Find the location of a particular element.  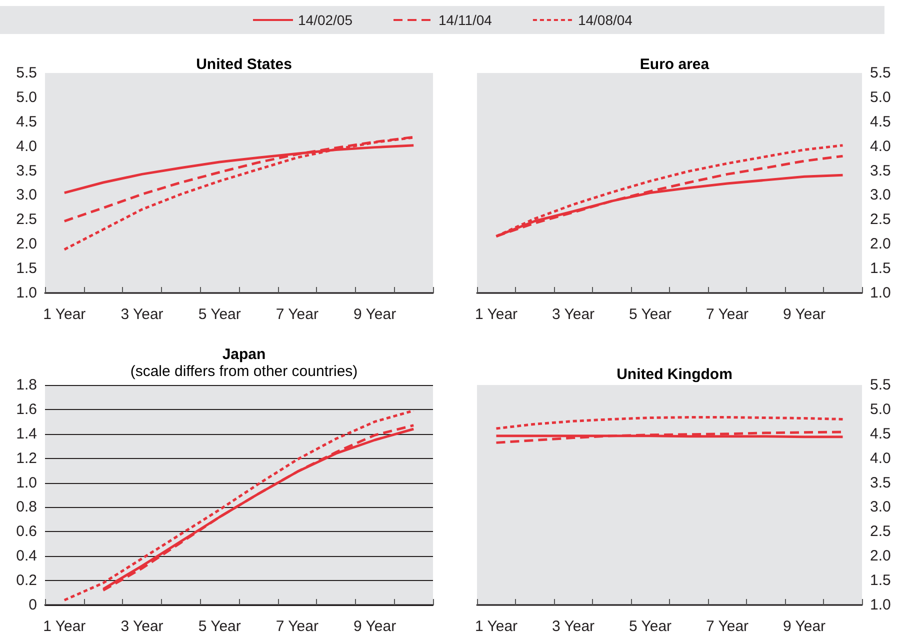

legend-label: 14/08/04 is located at coordinates (605, 20).